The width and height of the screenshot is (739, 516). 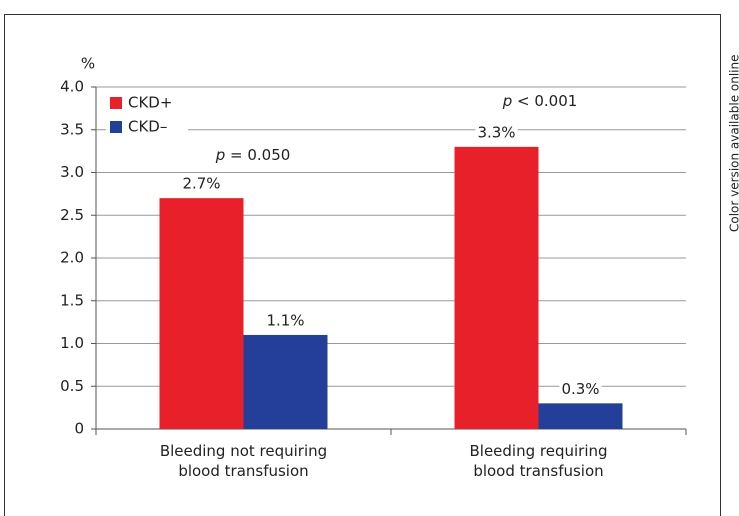 I want to click on y-tick-label: 2.0, so click(x=72, y=258).